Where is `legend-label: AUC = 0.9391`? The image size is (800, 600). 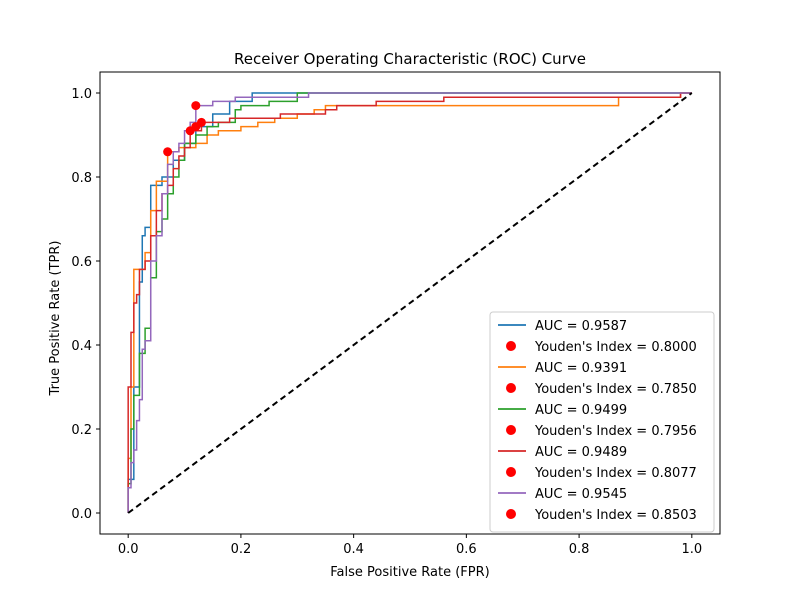
legend-label: AUC = 0.9391 is located at coordinates (581, 368).